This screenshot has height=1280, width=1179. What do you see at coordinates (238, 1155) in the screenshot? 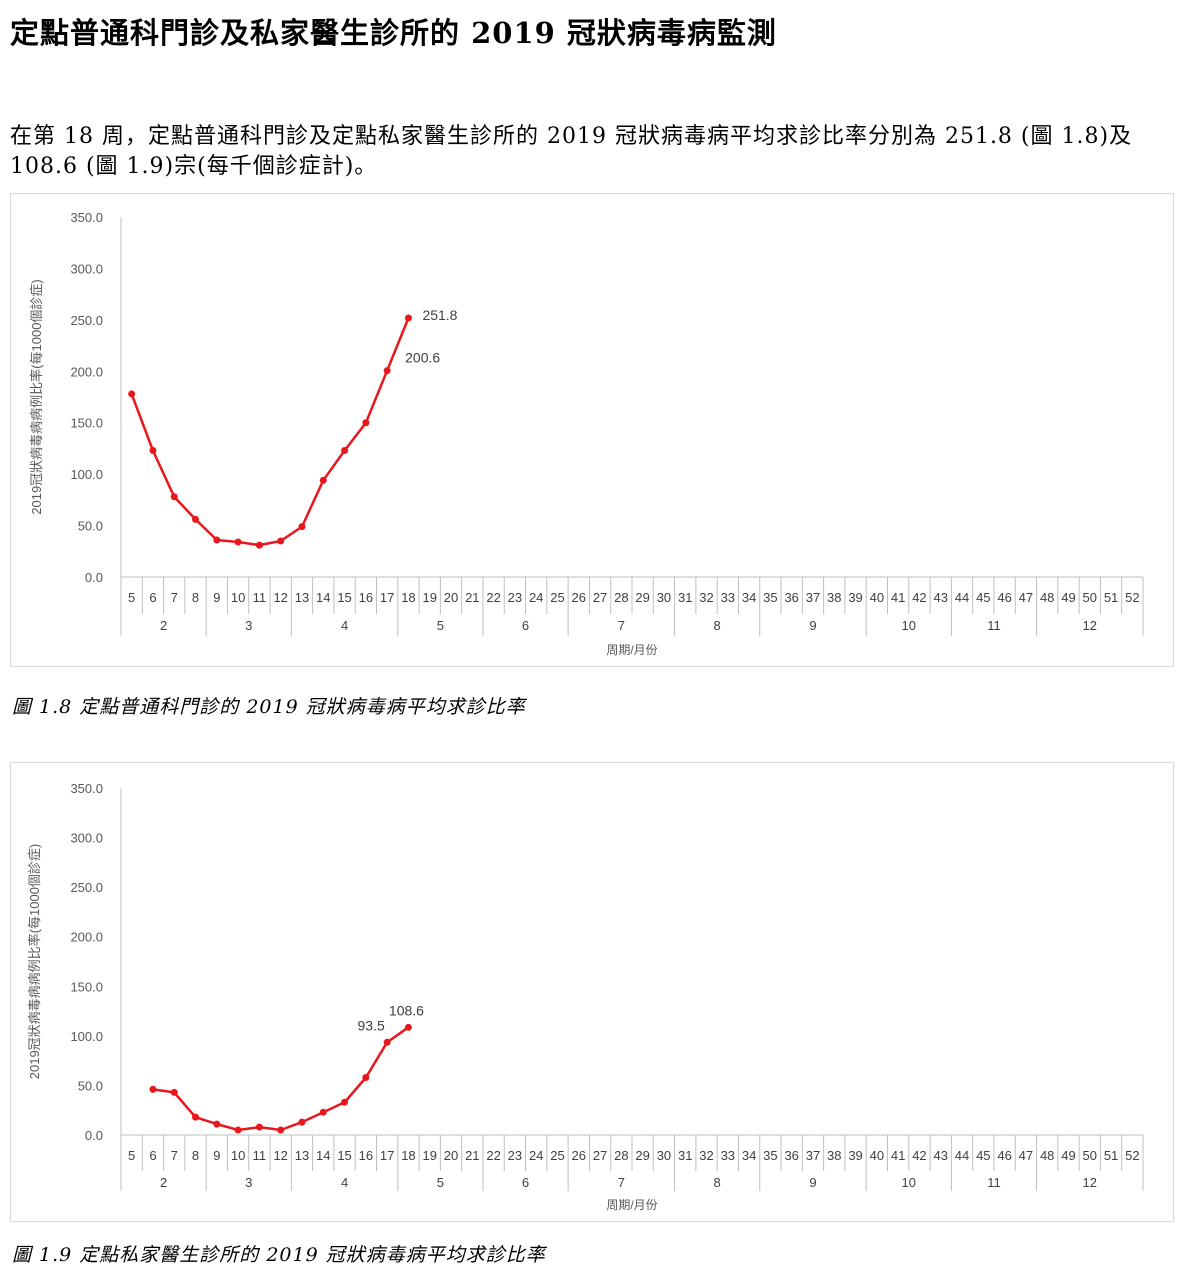
I see `x-tick-label: 10` at bounding box center [238, 1155].